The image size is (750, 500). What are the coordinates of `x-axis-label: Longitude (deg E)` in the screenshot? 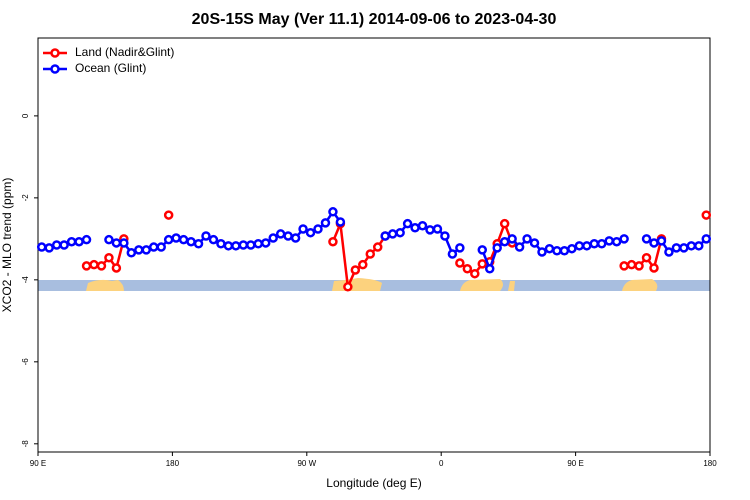 It's located at (373, 483).